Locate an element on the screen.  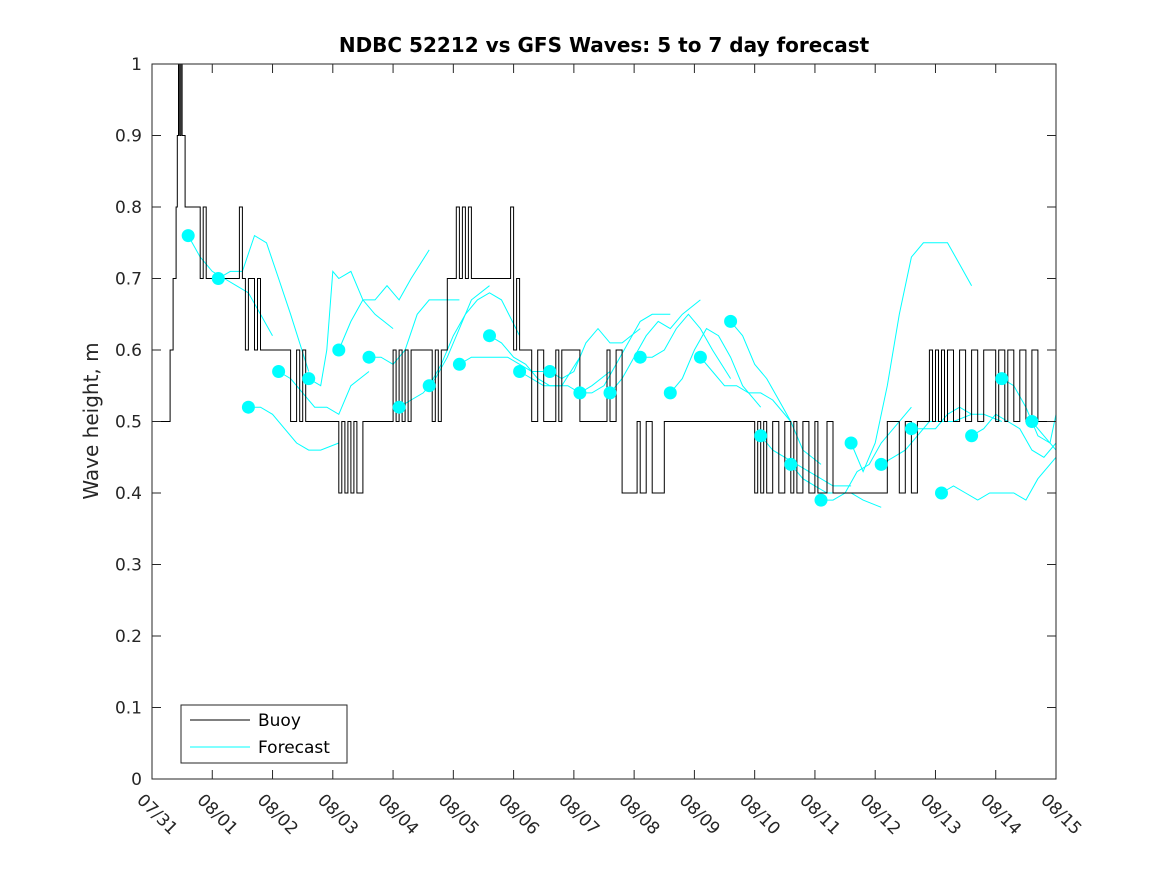
y-tick-label-7: 0.7 is located at coordinates (128, 280).